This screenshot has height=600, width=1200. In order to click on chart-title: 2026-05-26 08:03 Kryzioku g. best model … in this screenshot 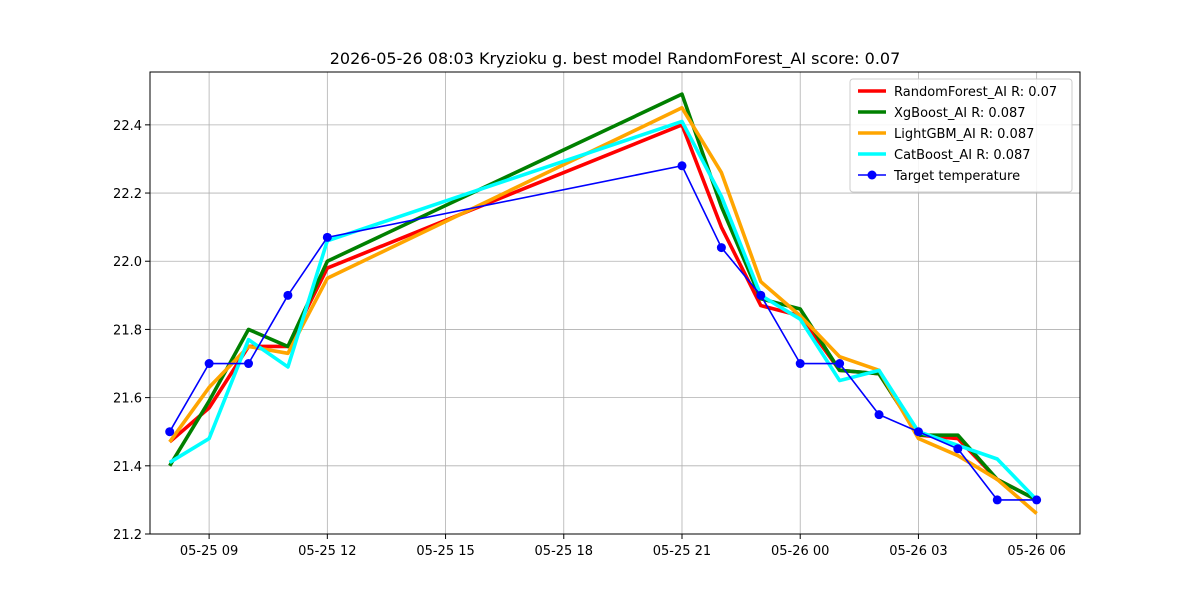, I will do `click(615, 59)`.